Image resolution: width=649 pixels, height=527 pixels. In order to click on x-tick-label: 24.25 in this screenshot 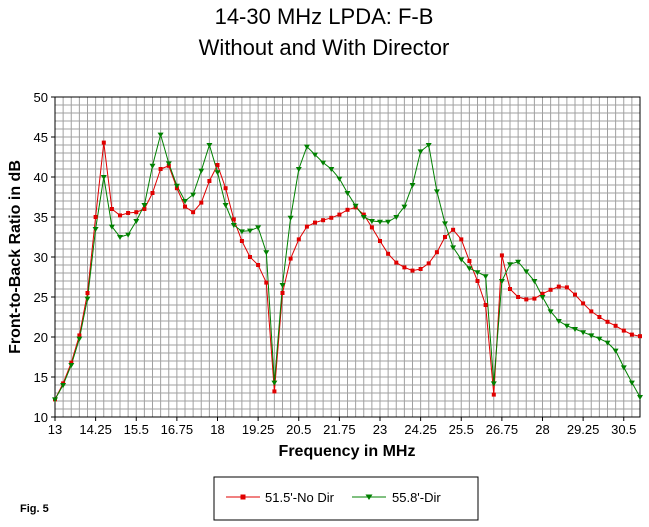, I will do `click(420, 429)`.